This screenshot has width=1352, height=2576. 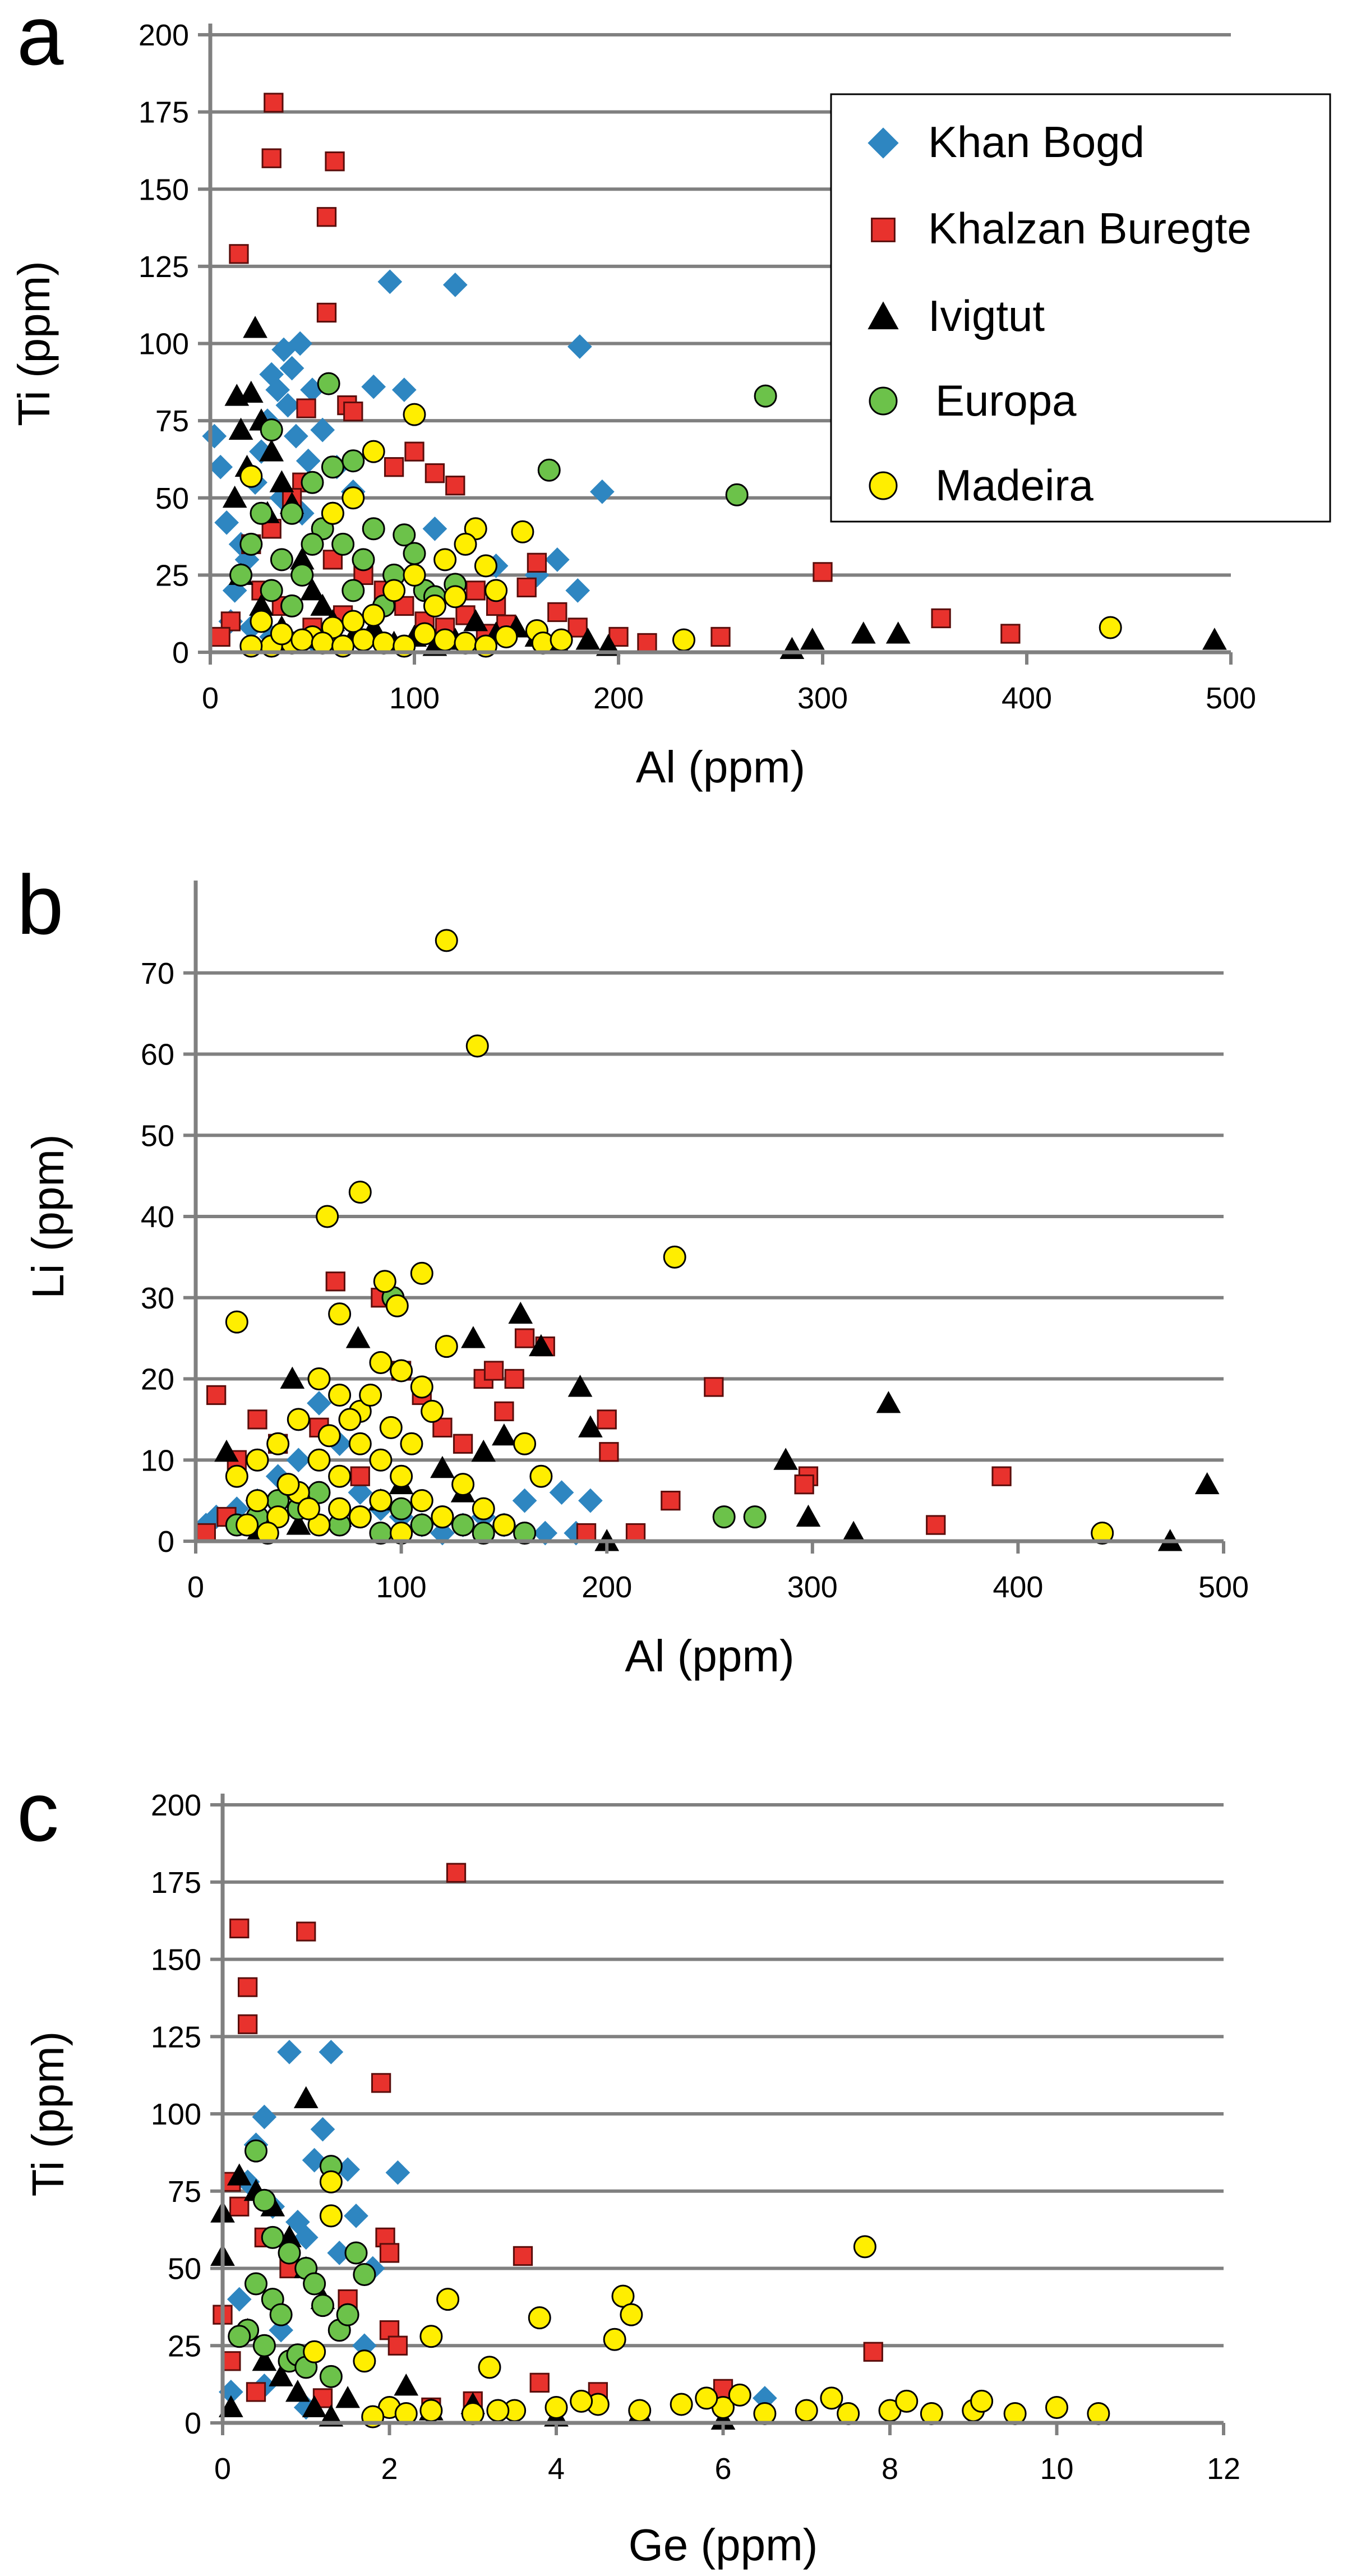 I want to click on x-tick-label: 12, so click(x=1223, y=2469).